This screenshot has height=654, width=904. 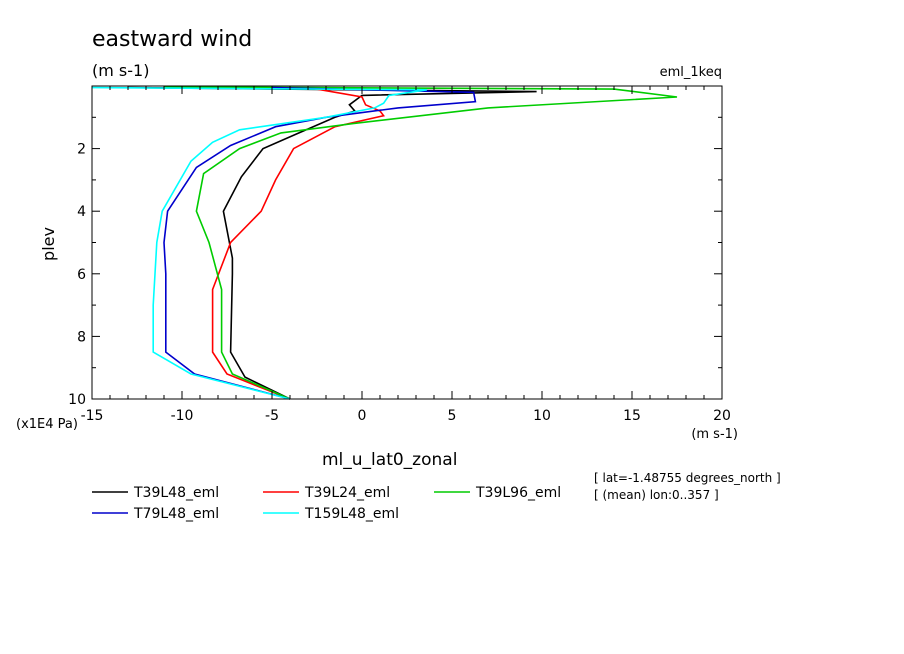 What do you see at coordinates (714, 434) in the screenshot?
I see `x-axis-units: (m s-1)` at bounding box center [714, 434].